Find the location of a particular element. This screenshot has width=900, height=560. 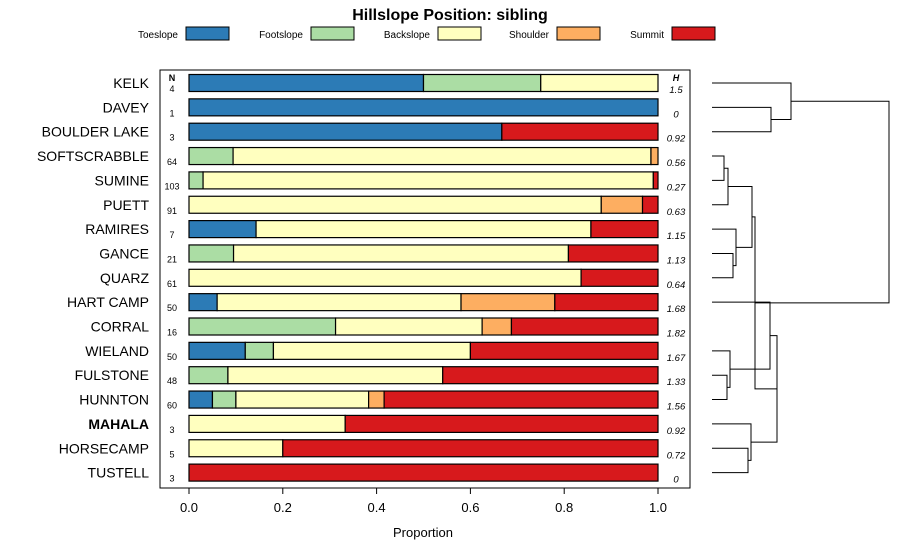

legend-label-summit: Summit is located at coordinates (647, 35).